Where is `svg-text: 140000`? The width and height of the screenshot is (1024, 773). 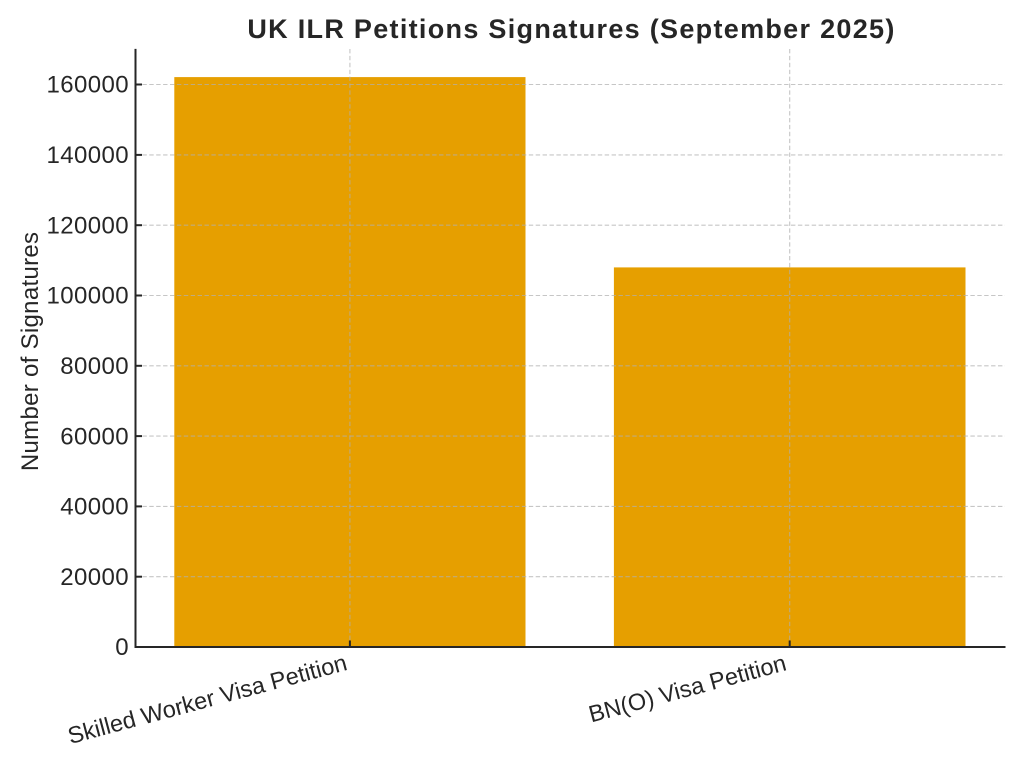 svg-text: 140000 is located at coordinates (88, 155).